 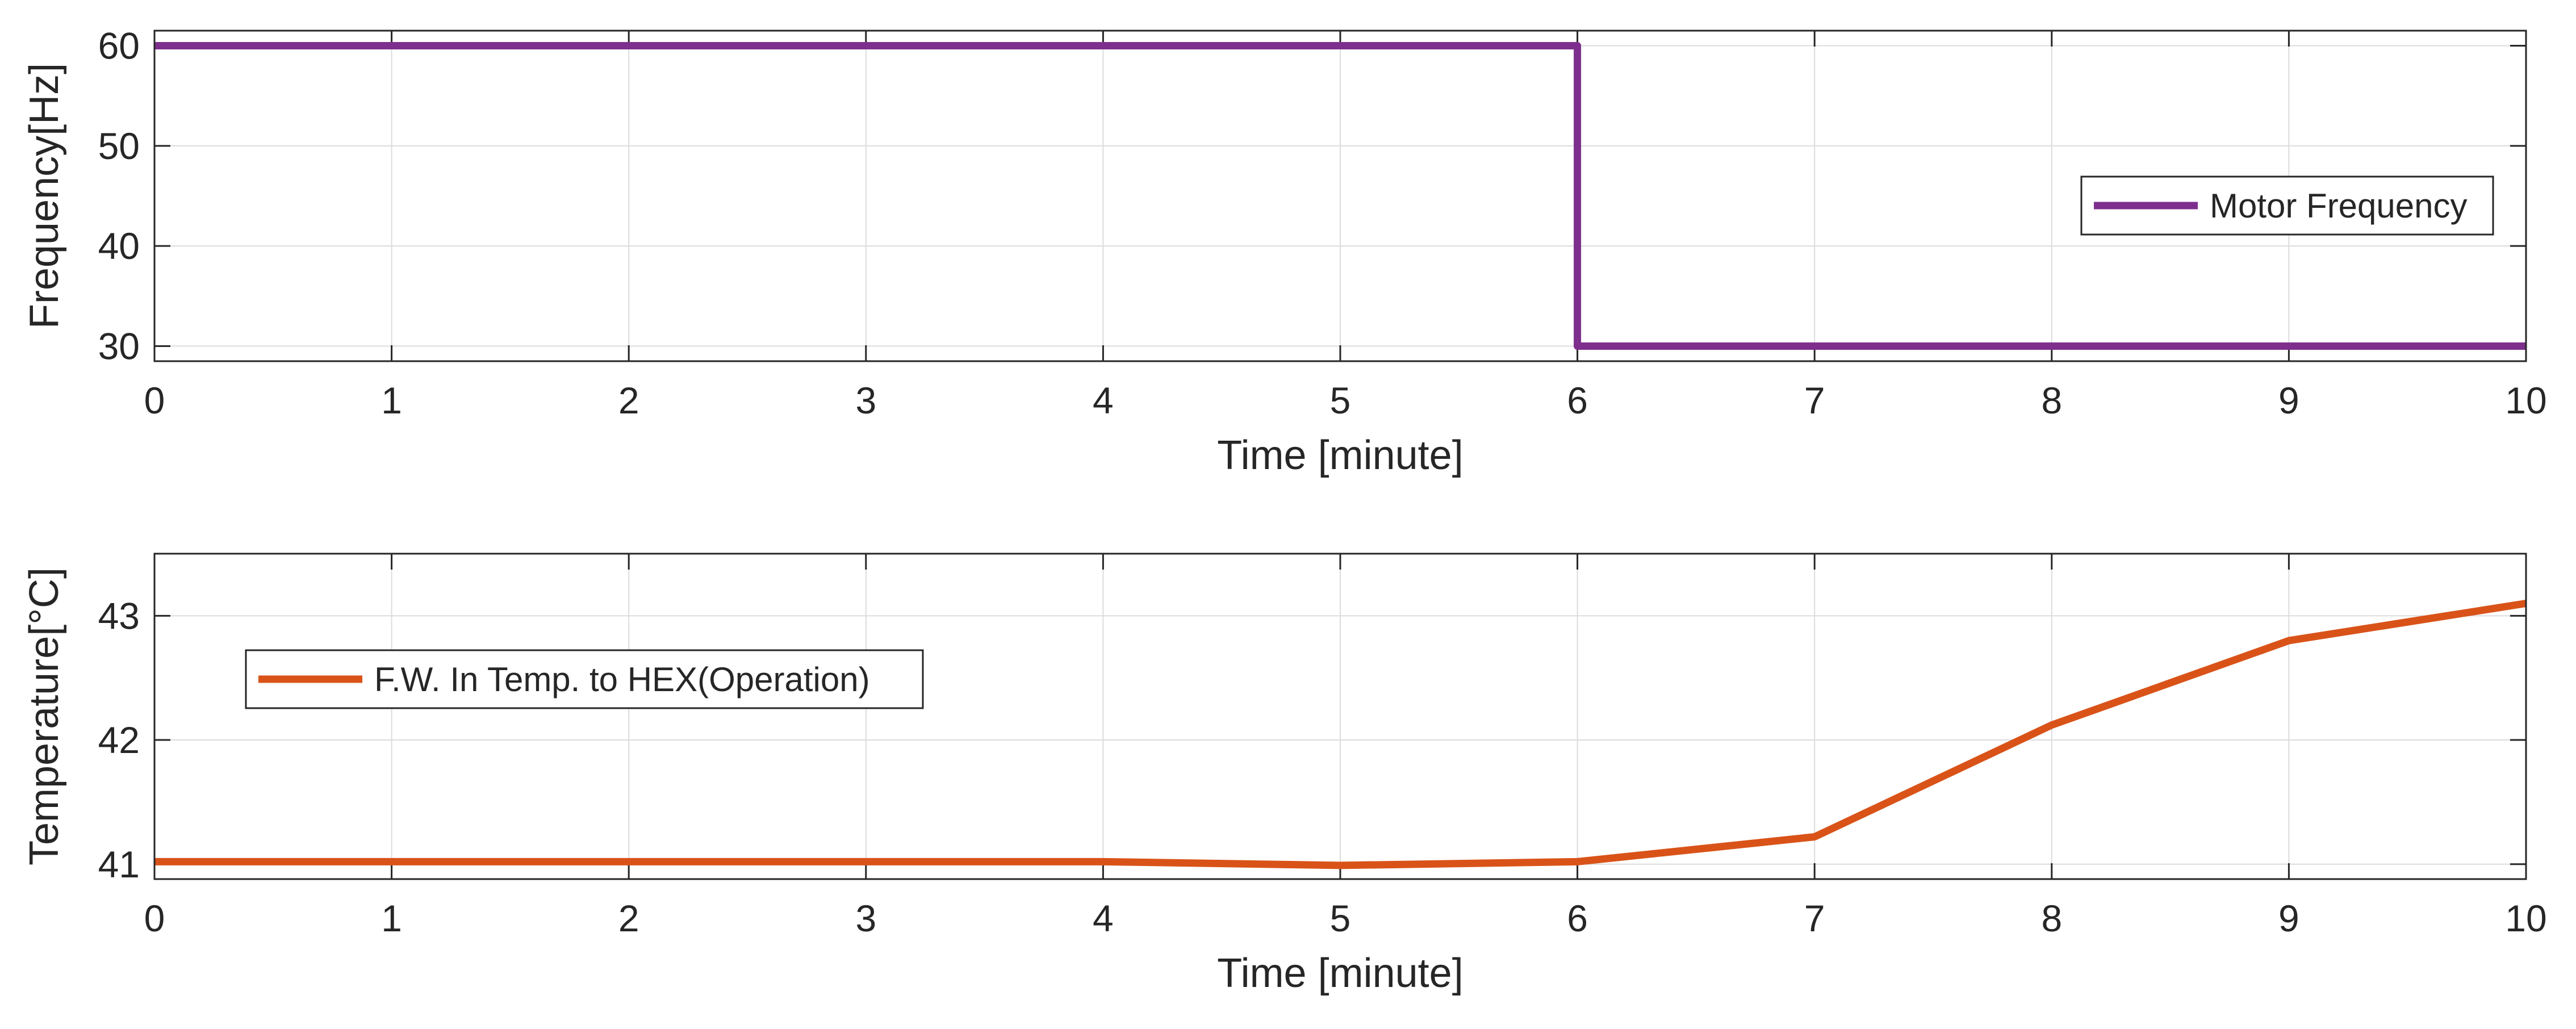 What do you see at coordinates (2339, 206) in the screenshot?
I see `legend-label: Motor Frequency` at bounding box center [2339, 206].